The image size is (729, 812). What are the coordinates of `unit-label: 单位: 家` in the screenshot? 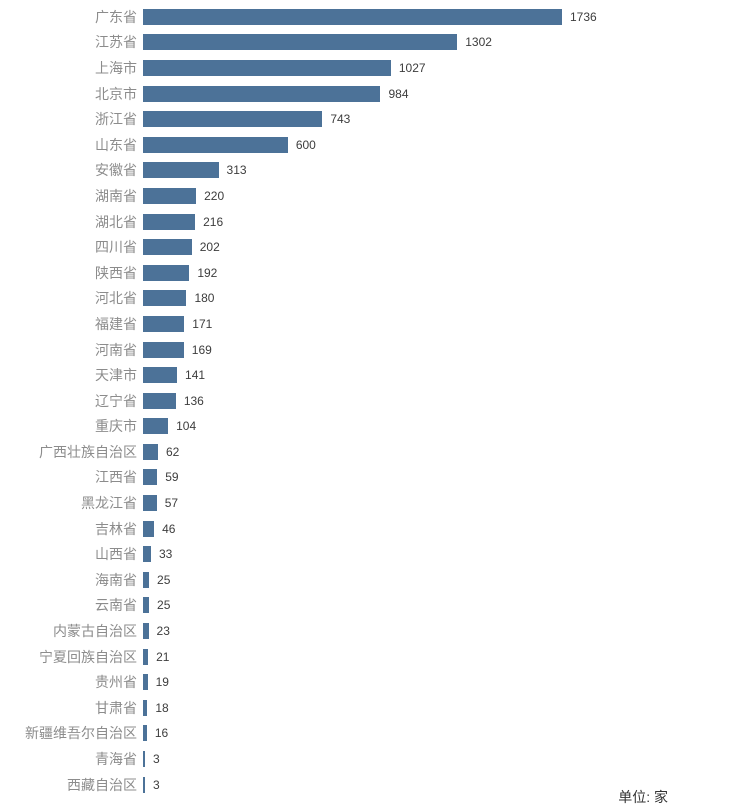 It's located at (643, 797).